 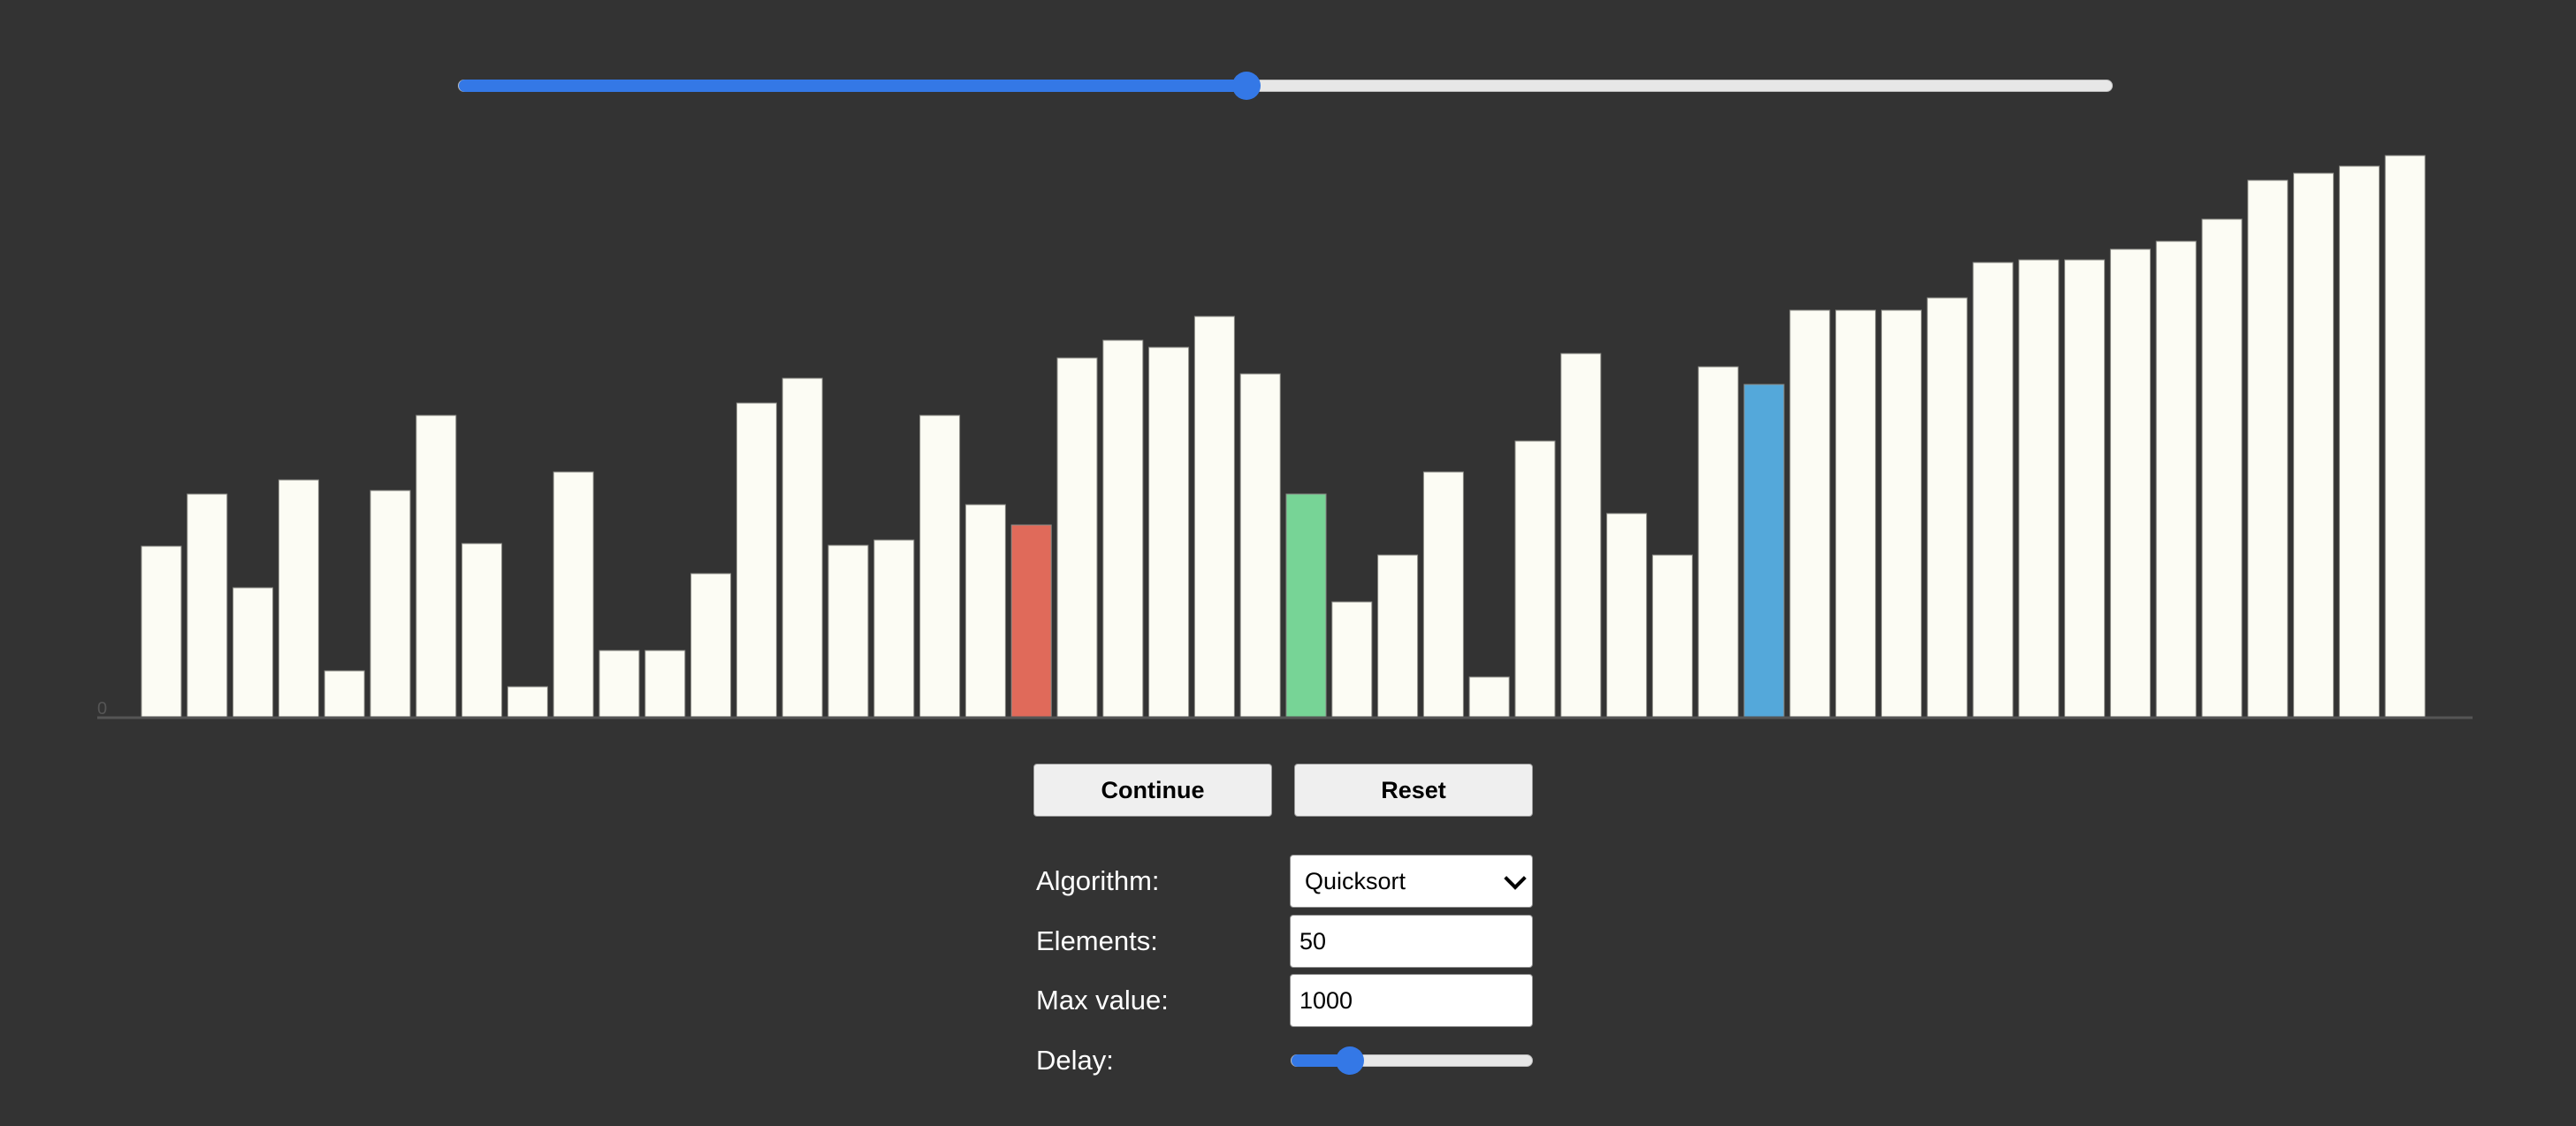 What do you see at coordinates (852, 86) in the screenshot?
I see `progress-slider-fill` at bounding box center [852, 86].